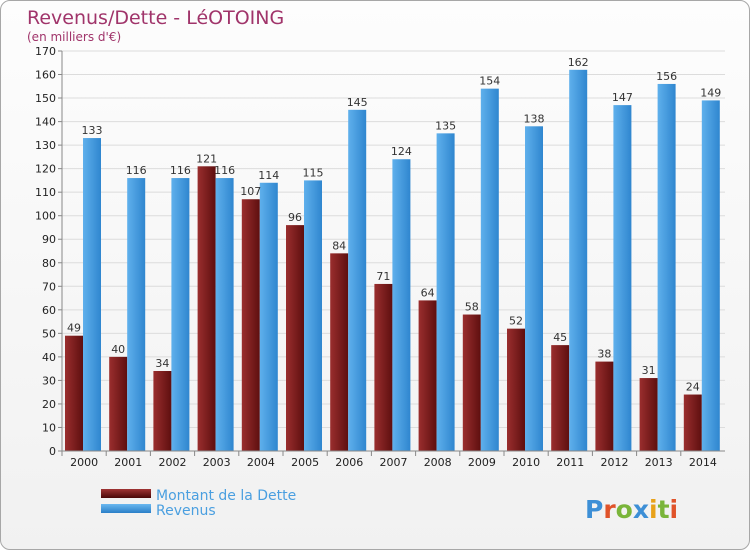  I want to click on data-label: 147, so click(622, 97).